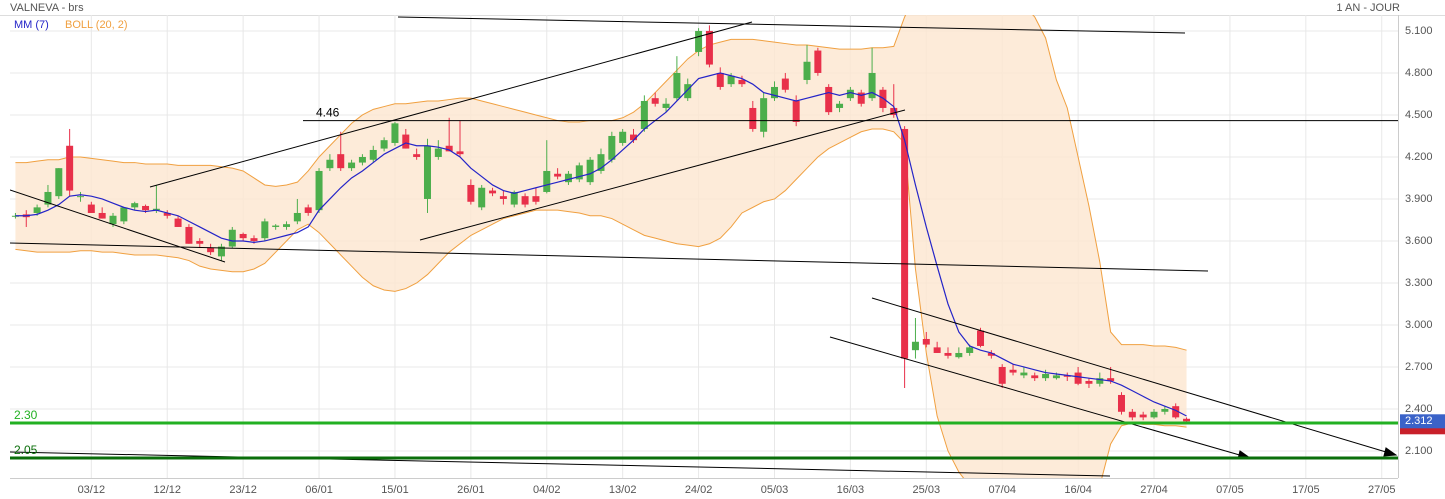  What do you see at coordinates (1368, 8) in the screenshot?
I see `period-label: 1 AN - JOUR` at bounding box center [1368, 8].